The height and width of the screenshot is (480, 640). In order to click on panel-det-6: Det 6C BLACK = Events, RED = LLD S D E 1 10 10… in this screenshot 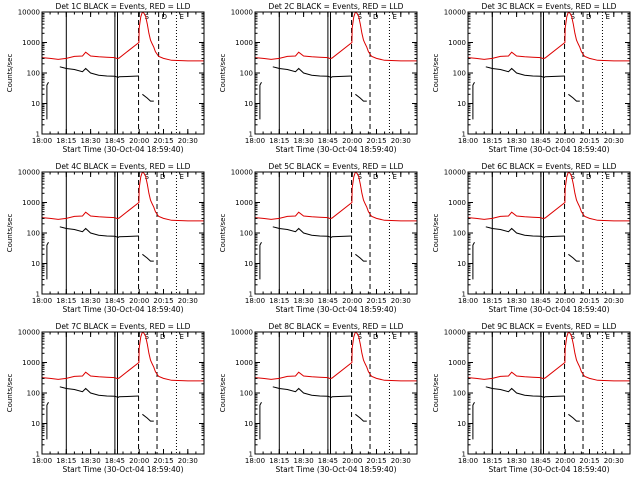, I will do `click(531, 238)`.